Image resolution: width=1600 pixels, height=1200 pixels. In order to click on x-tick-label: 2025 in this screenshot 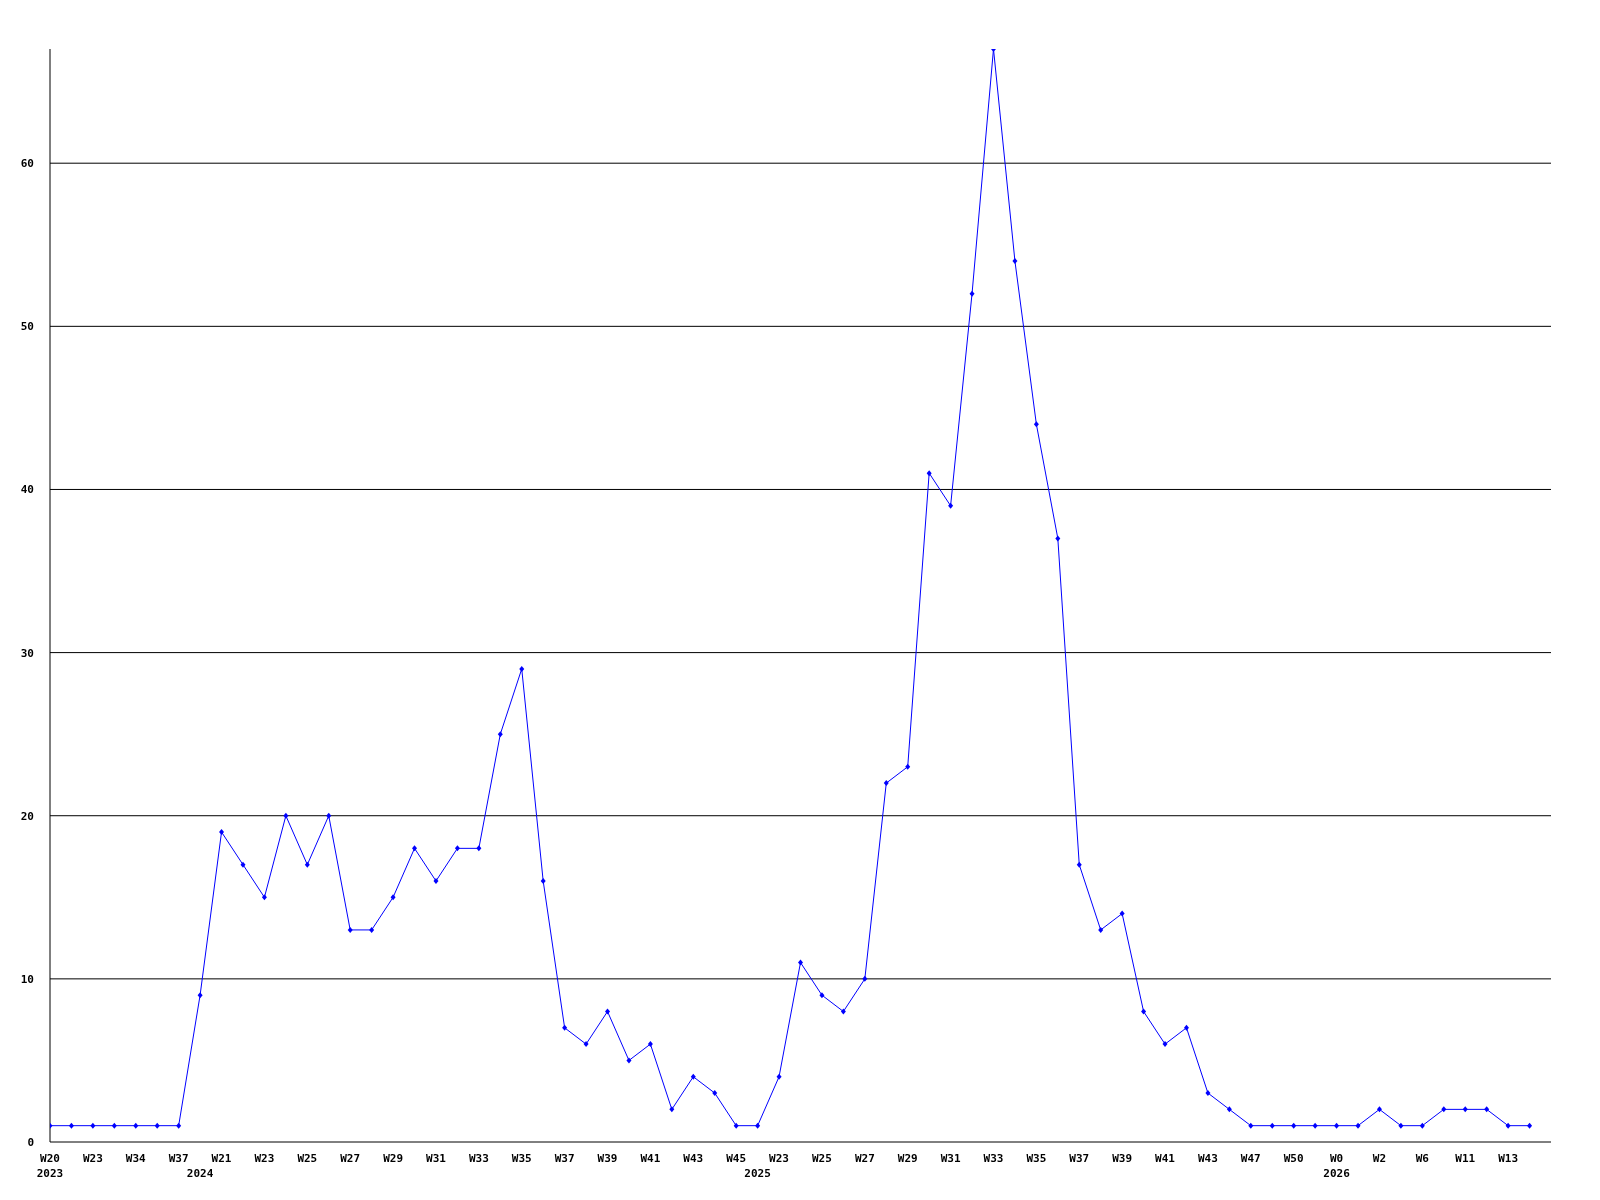, I will do `click(757, 1173)`.